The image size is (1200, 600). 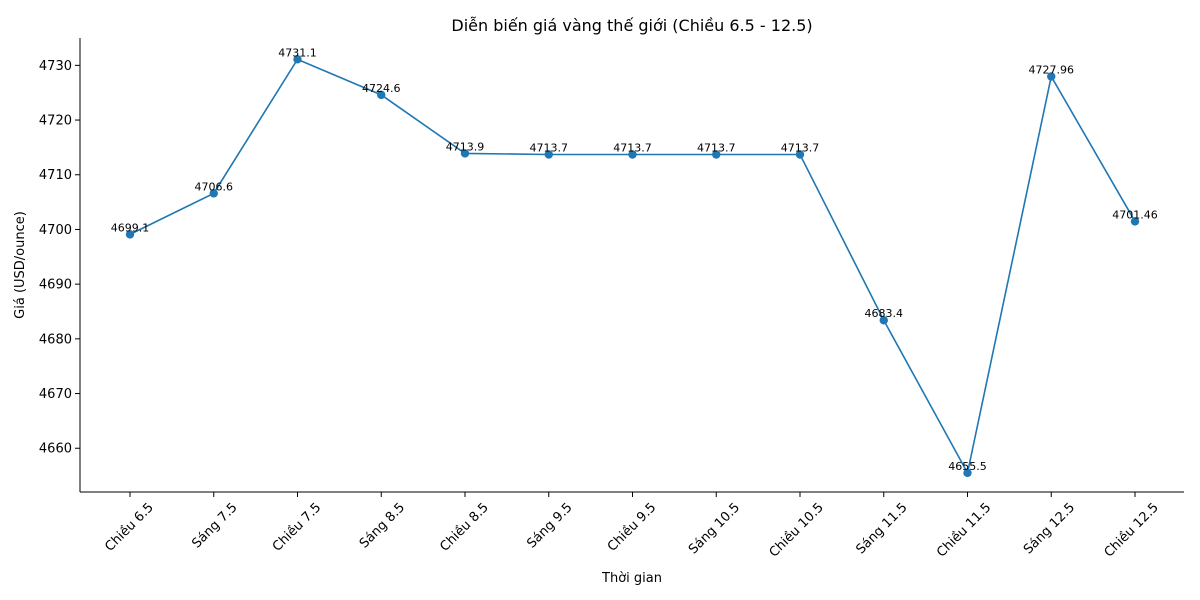 I want to click on y-axis-ticks: 4660 4670 4680 4690 4700 4710 4720 4730, so click(x=59, y=258).